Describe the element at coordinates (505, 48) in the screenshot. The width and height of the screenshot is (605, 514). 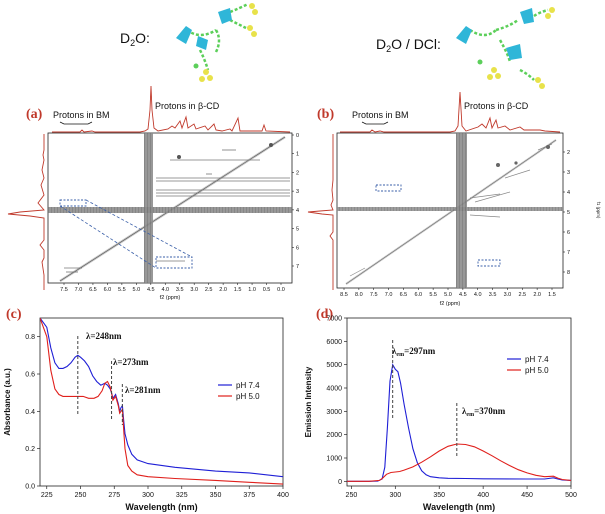
I see `host-guest-cluster-right` at that location.